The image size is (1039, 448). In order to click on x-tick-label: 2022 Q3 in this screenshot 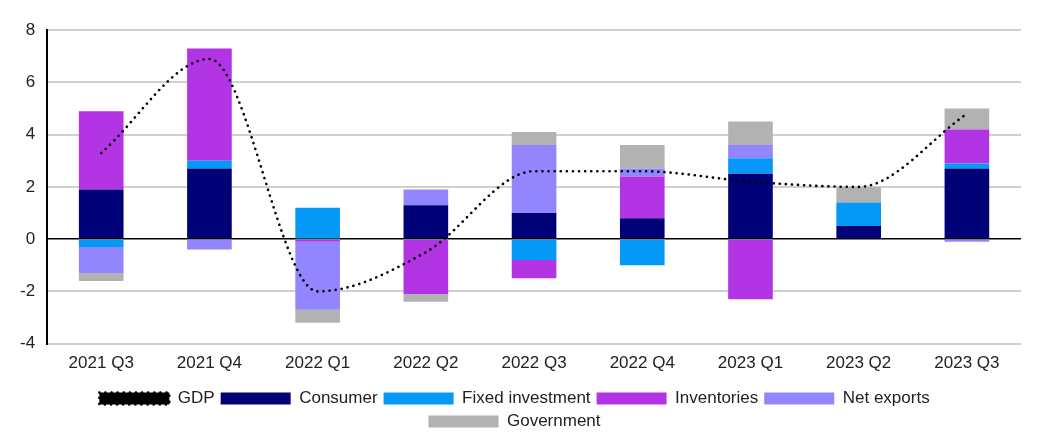, I will do `click(534, 363)`.